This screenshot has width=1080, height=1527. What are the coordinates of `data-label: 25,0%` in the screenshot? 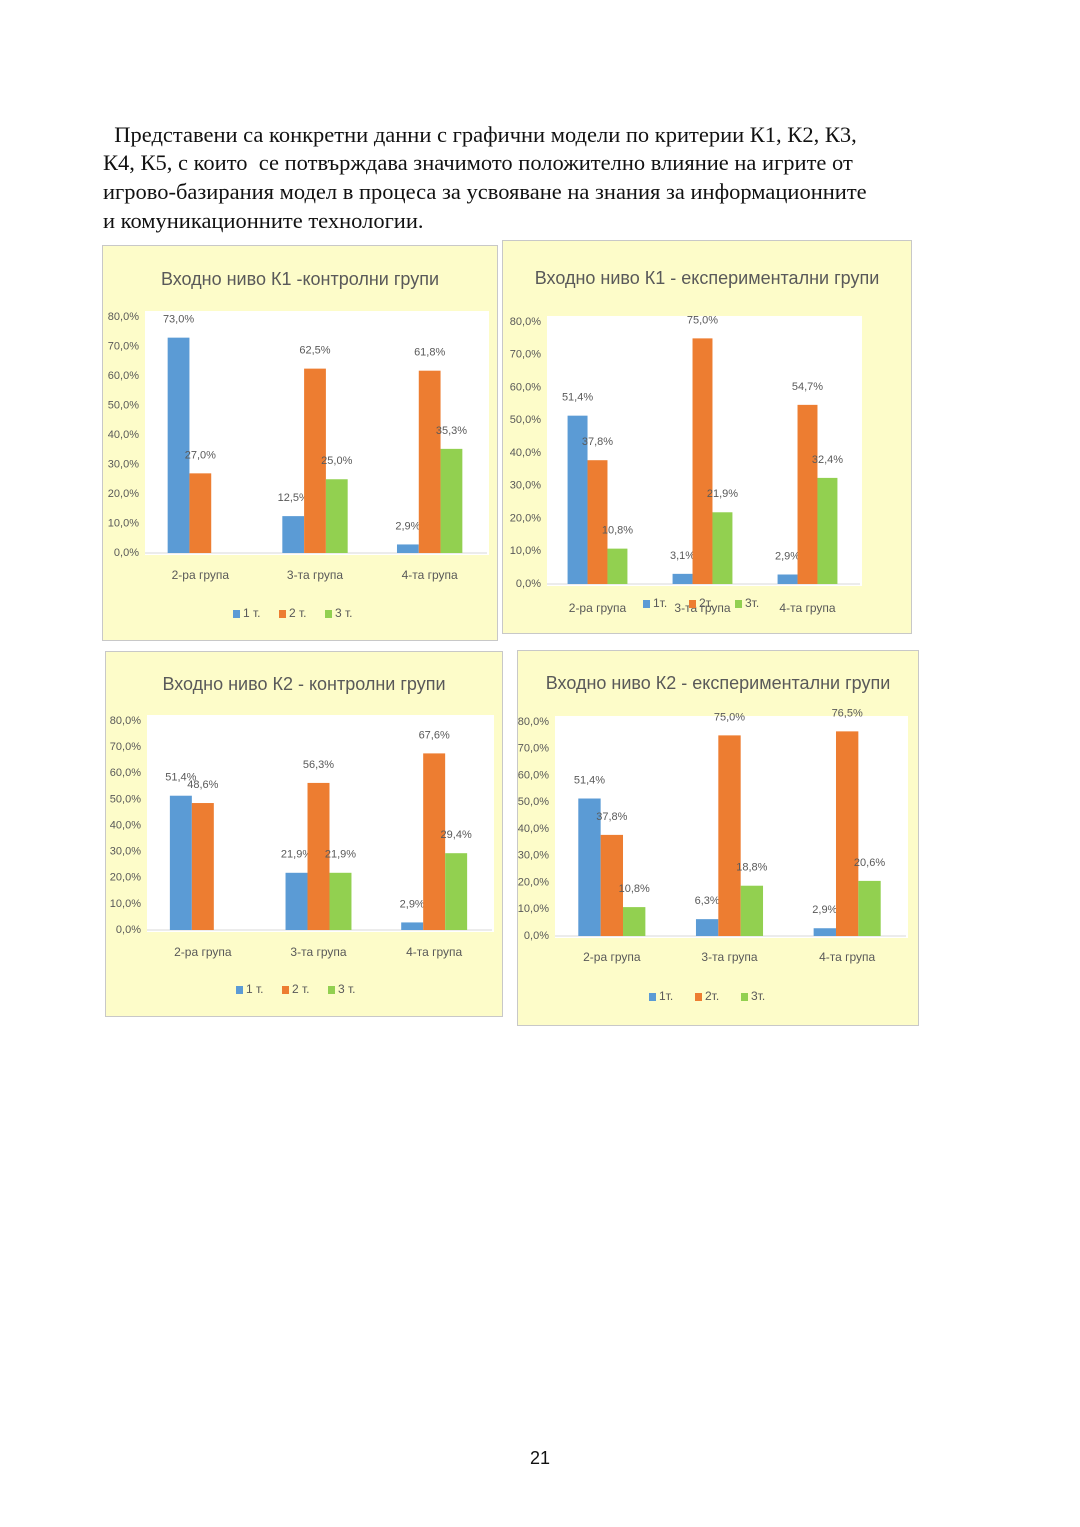 It's located at (336, 461).